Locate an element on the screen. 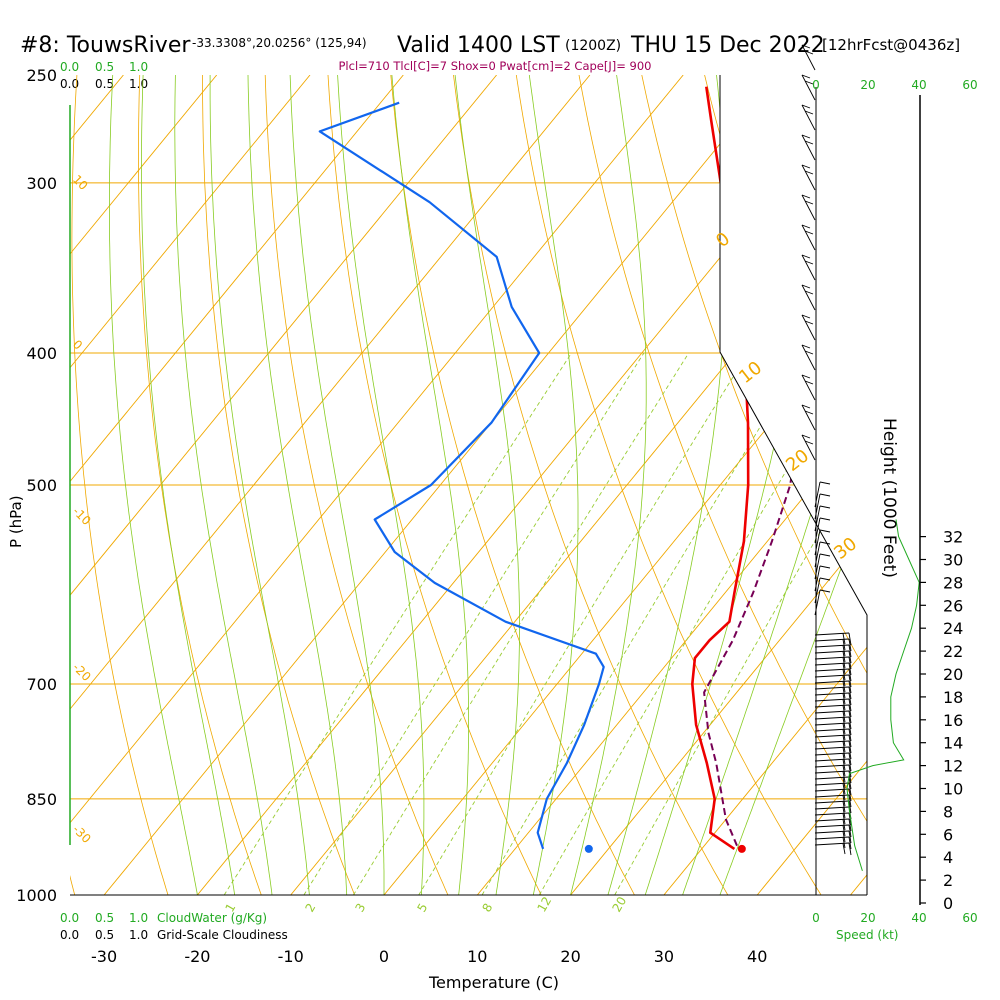  mixing-ratio-label: 3 is located at coordinates (360, 908).